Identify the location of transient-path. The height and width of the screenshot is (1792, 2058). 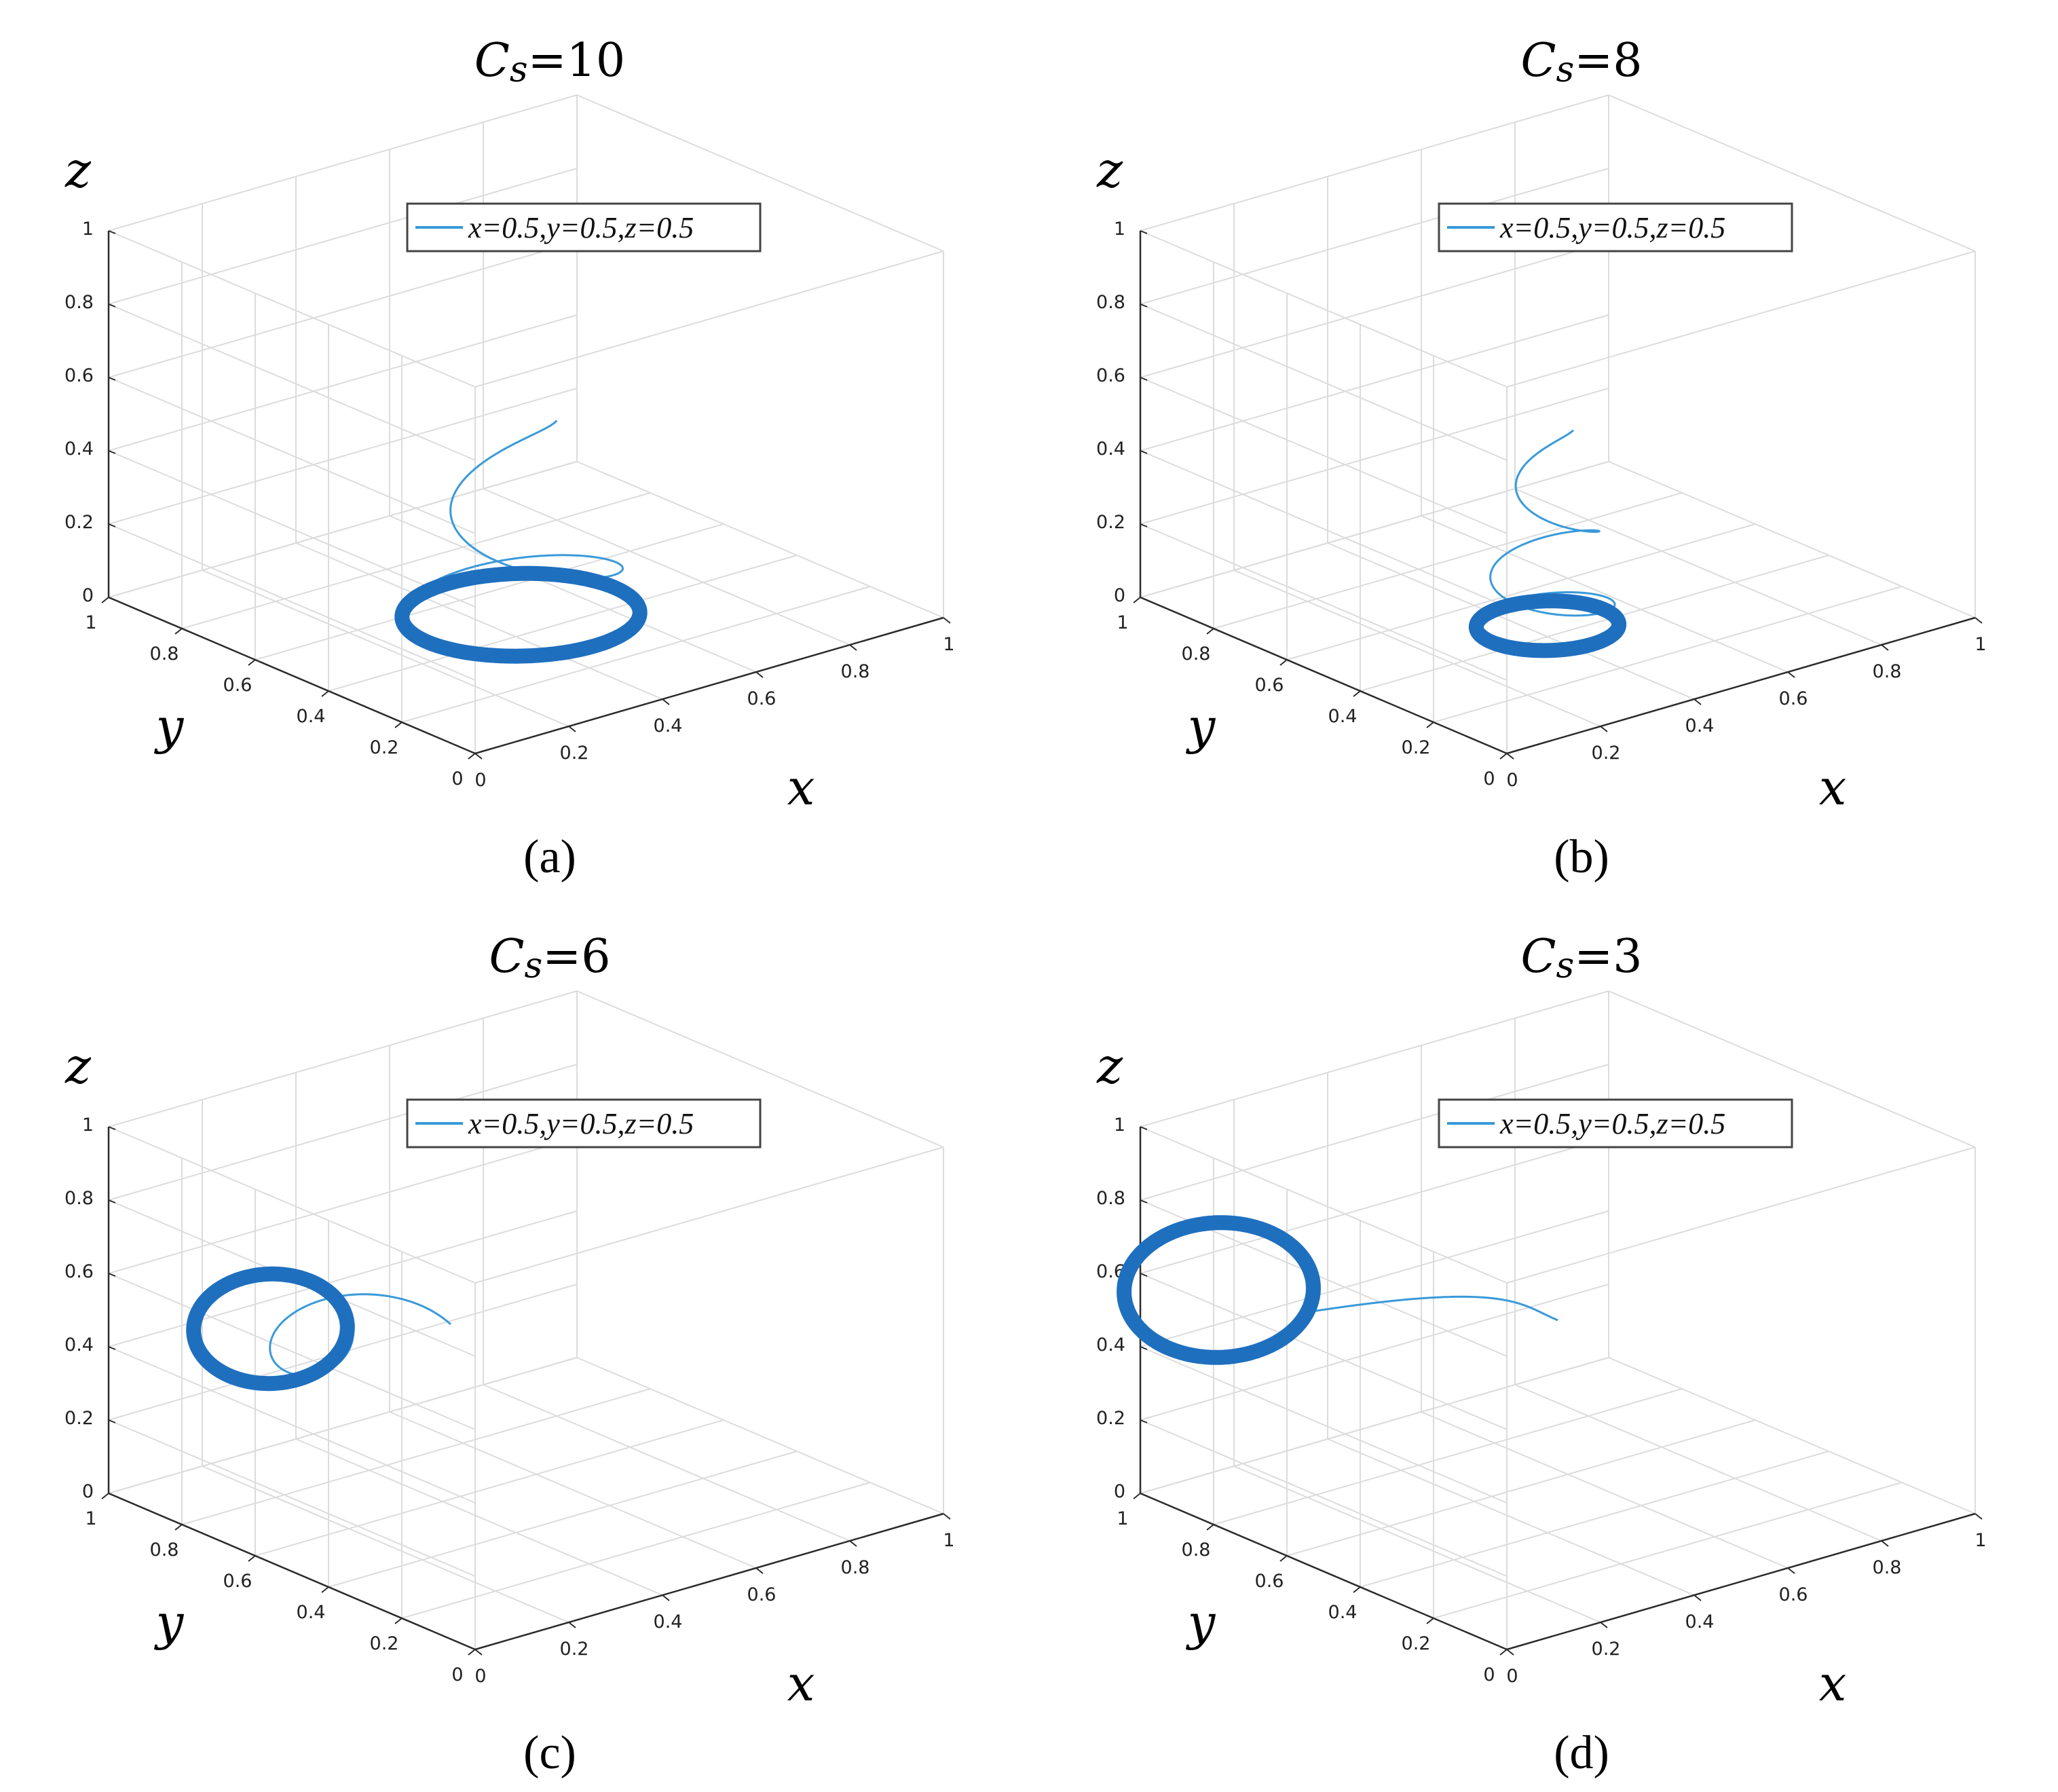
(1545, 536).